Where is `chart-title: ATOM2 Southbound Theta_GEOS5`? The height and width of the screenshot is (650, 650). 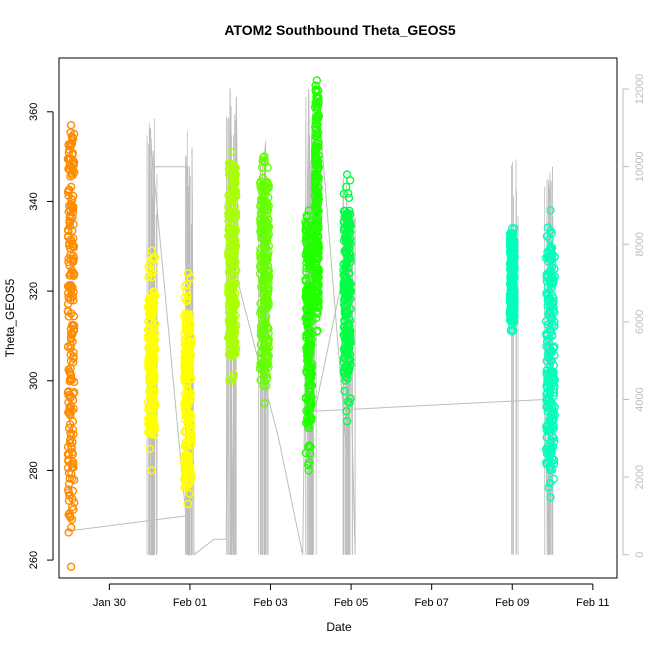
chart-title: ATOM2 Southbound Theta_GEOS5 is located at coordinates (339, 30).